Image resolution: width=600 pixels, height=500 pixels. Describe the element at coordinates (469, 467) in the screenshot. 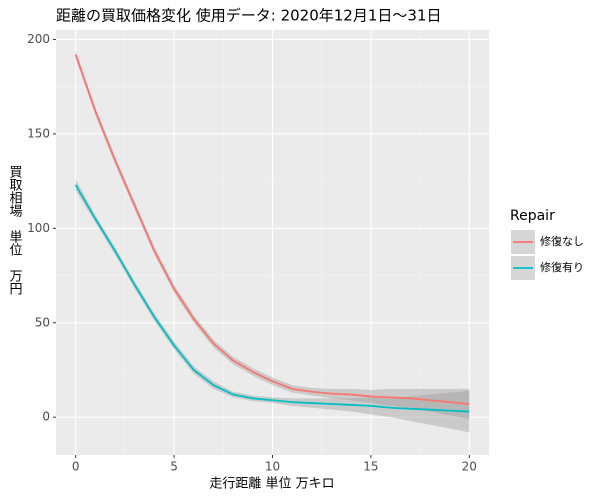

I see `x-tick-label: 20` at that location.